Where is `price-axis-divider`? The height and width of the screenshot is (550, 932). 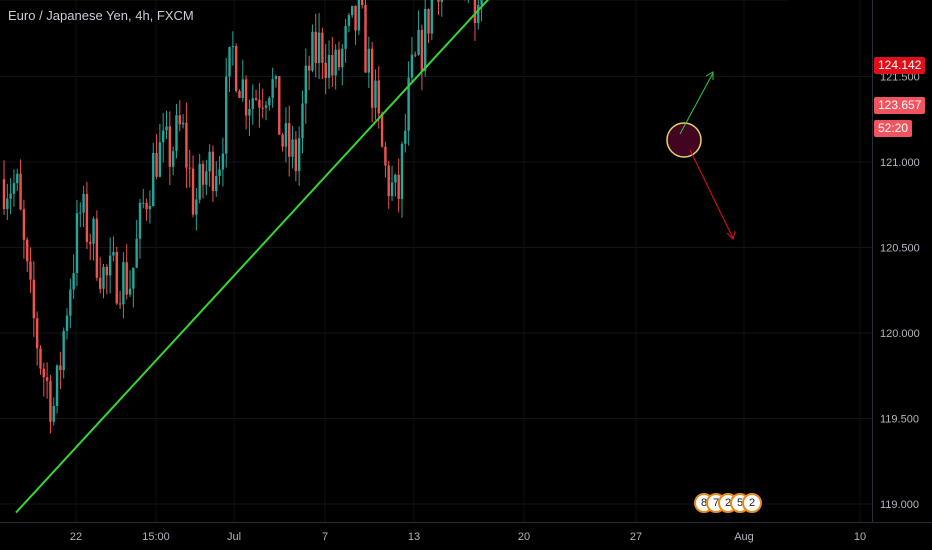 price-axis-divider is located at coordinates (872, 261).